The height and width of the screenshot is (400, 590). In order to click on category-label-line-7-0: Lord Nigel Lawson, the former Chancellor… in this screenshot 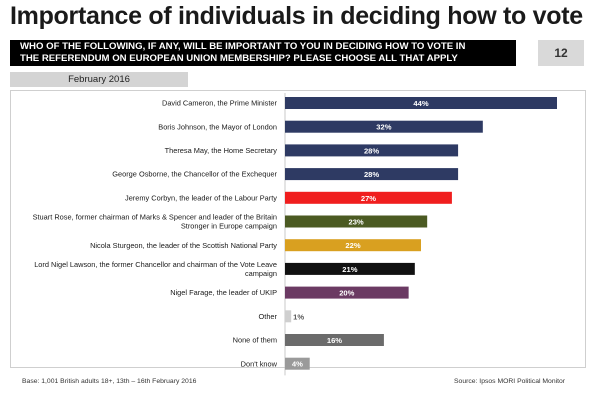, I will do `click(155, 264)`.